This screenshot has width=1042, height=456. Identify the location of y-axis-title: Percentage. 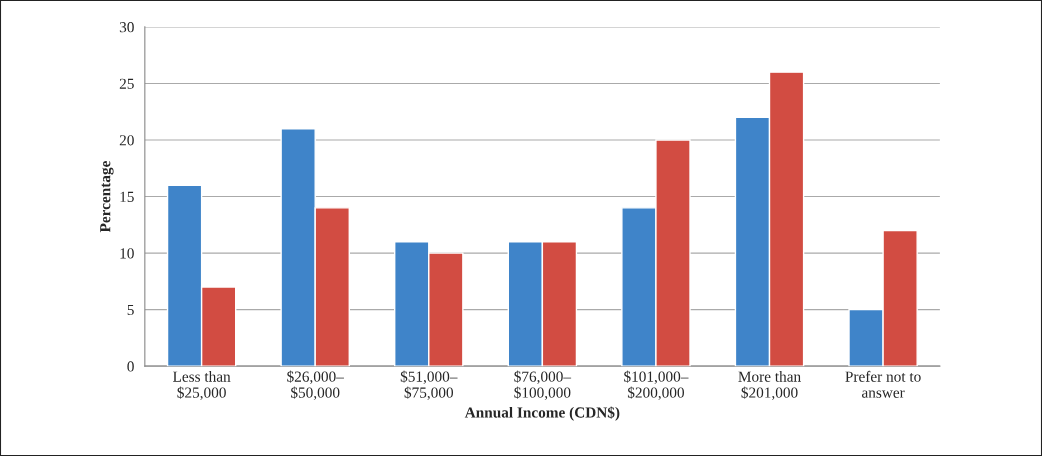
(107, 197).